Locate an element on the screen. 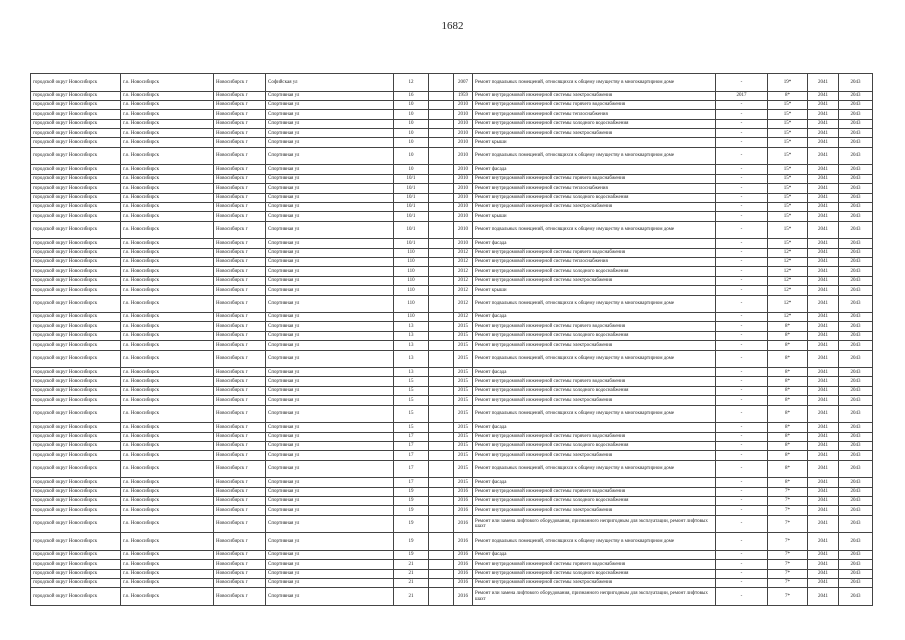 This screenshot has width=905, height=640. year-cell: 1959 is located at coordinates (463, 95).